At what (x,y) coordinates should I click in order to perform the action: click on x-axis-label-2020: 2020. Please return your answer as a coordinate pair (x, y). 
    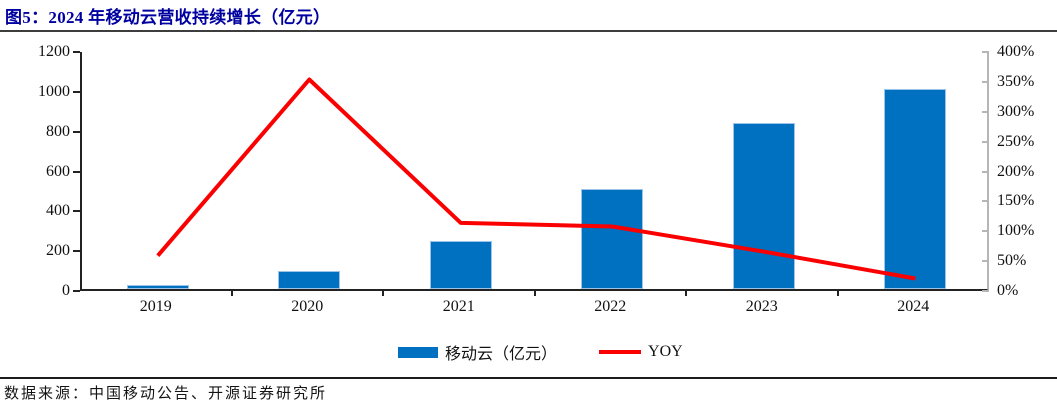
    Looking at the image, I should click on (307, 306).